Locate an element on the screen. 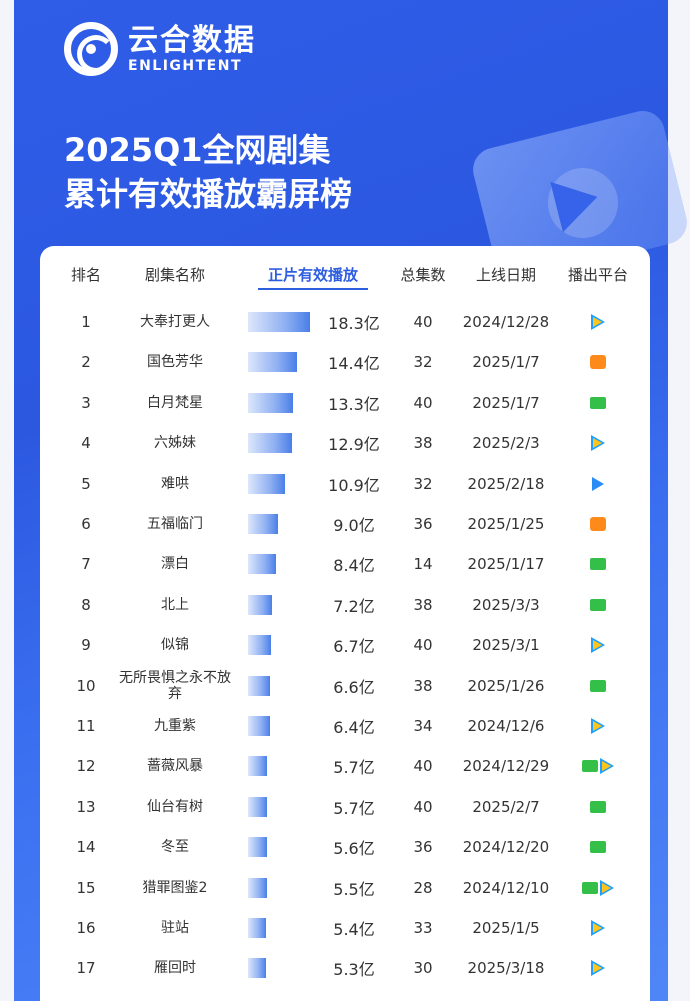 The width and height of the screenshot is (690, 1001). table-row: 4 六姊妹 12.9亿 38 2025/2/3 is located at coordinates (345, 443).